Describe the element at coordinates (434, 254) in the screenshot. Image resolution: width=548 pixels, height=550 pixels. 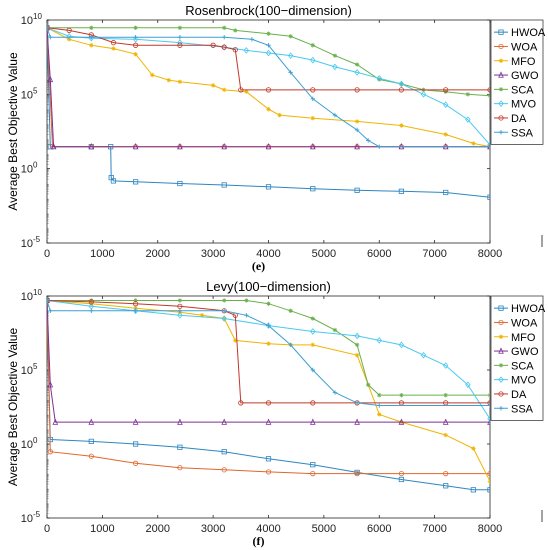
I see `x-tick-label: 7000` at that location.